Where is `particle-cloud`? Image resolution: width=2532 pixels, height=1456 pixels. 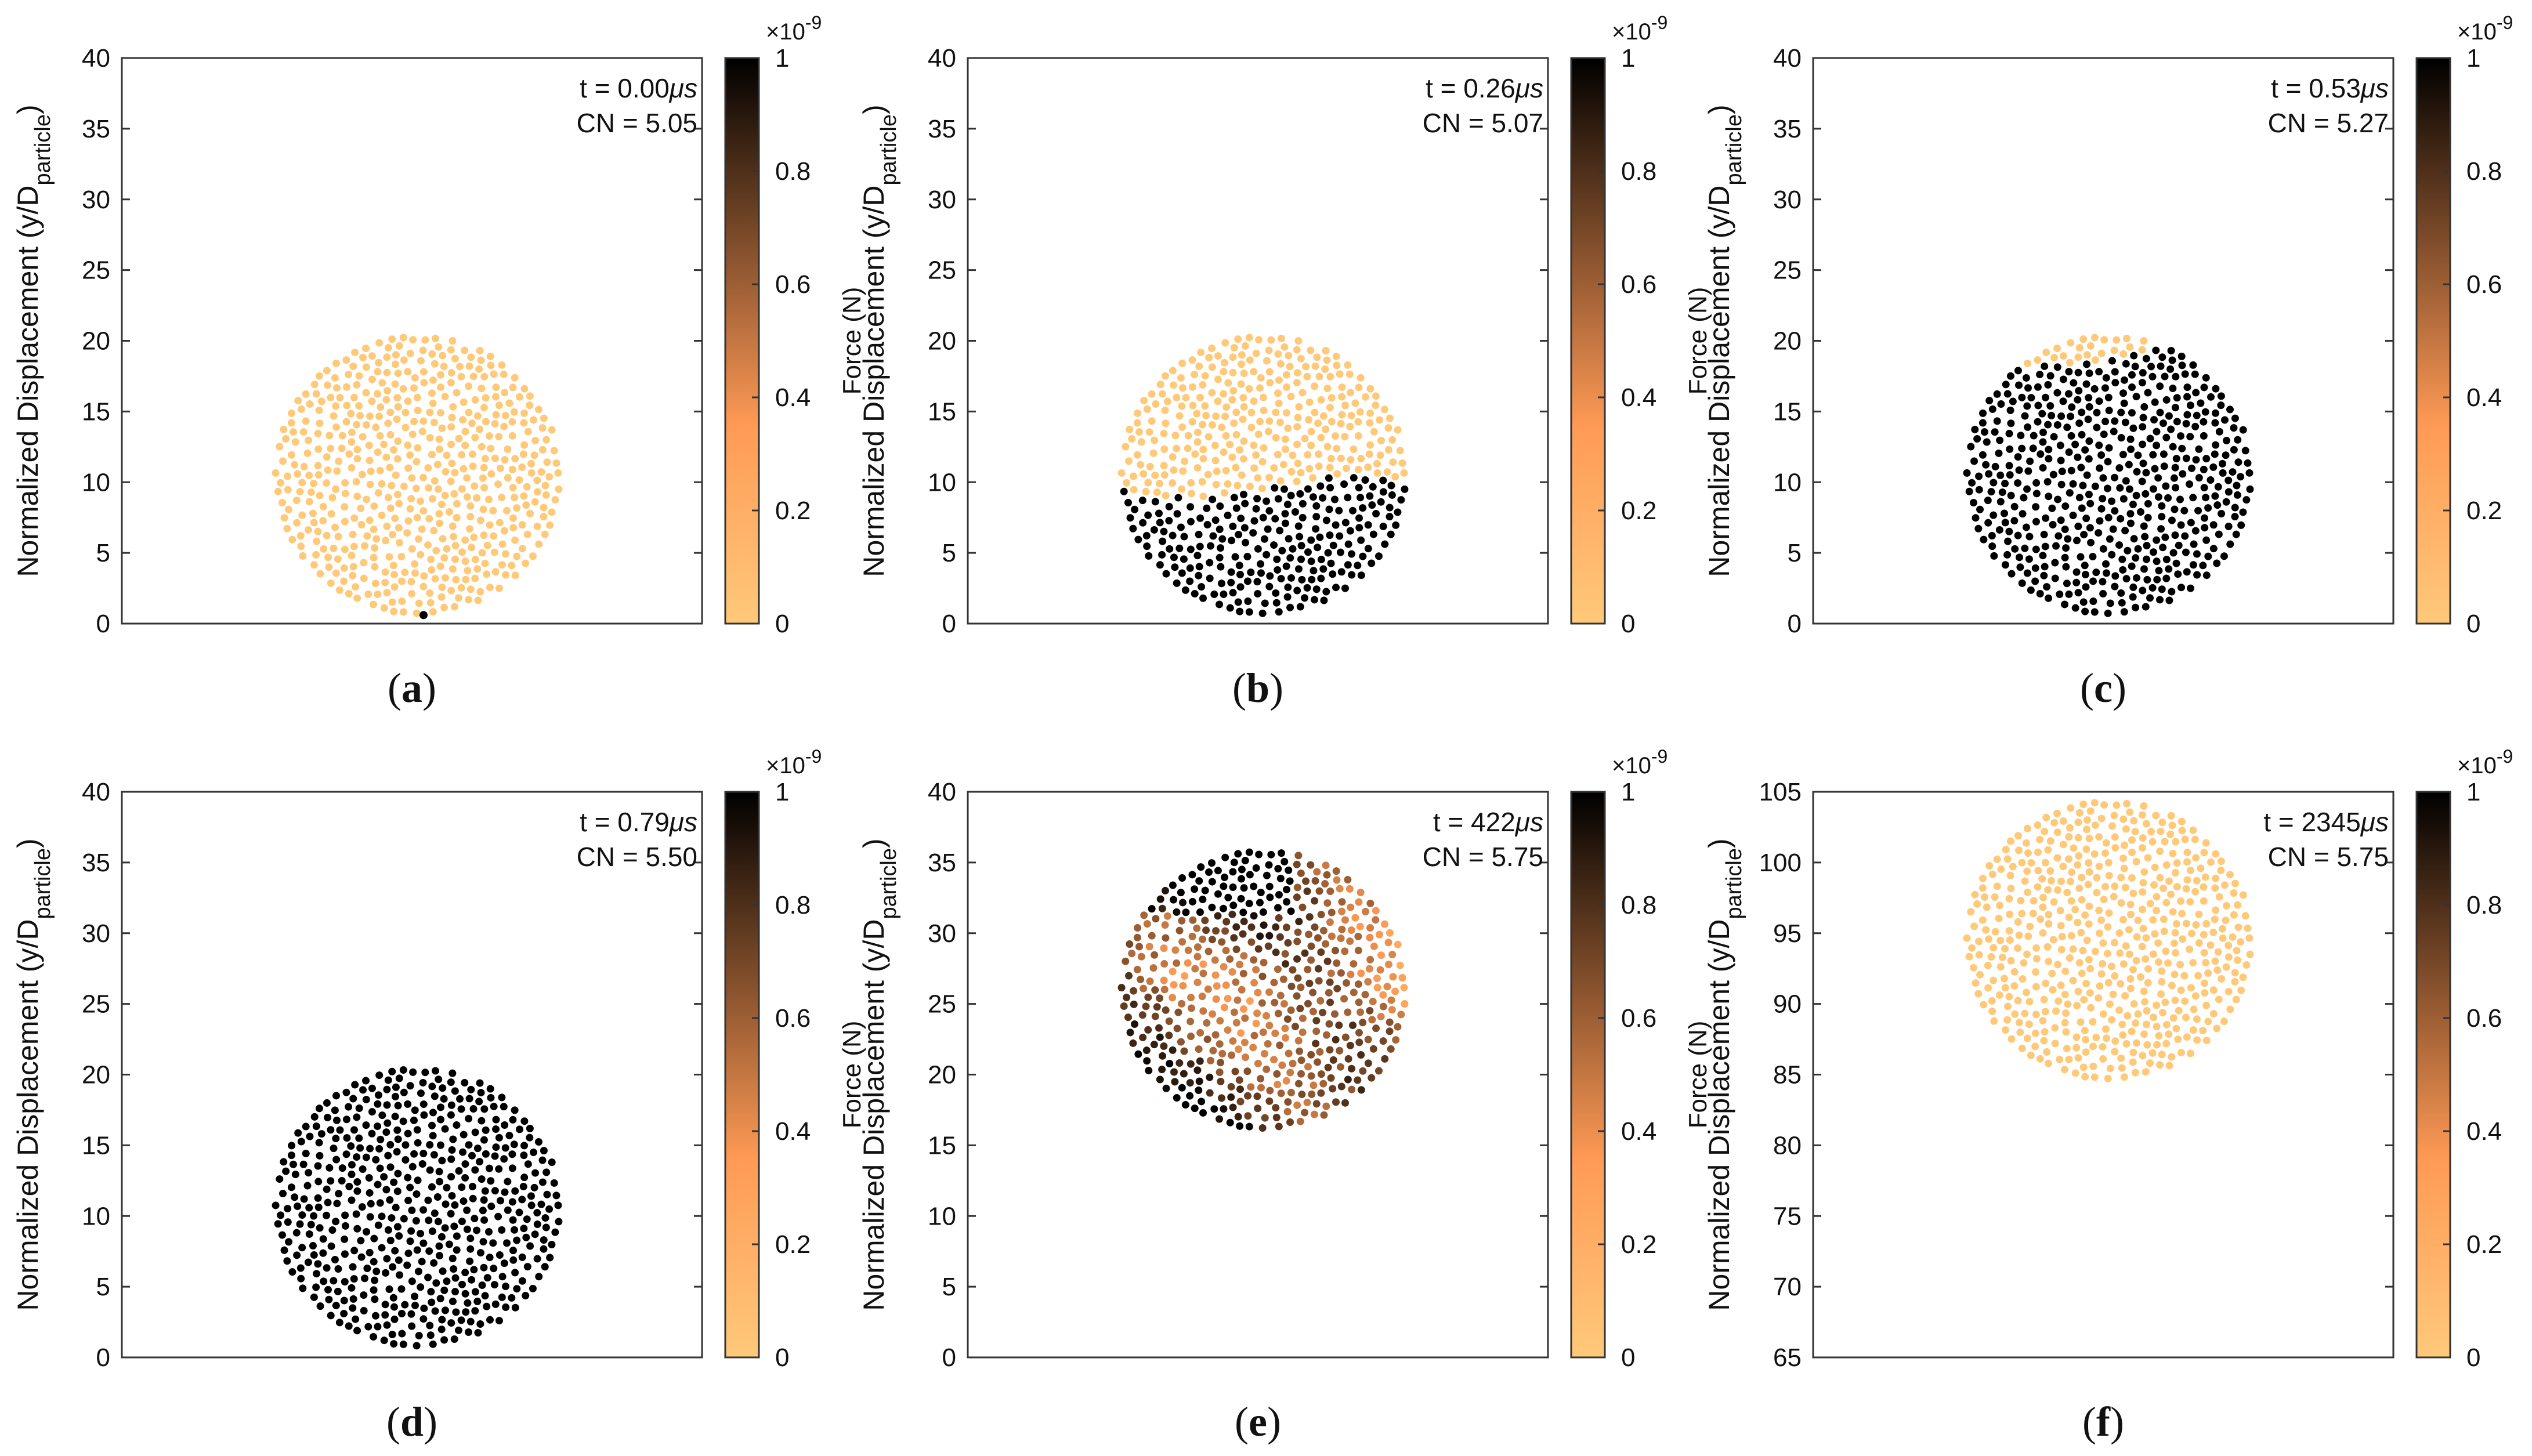 particle-cloud is located at coordinates (417, 1208).